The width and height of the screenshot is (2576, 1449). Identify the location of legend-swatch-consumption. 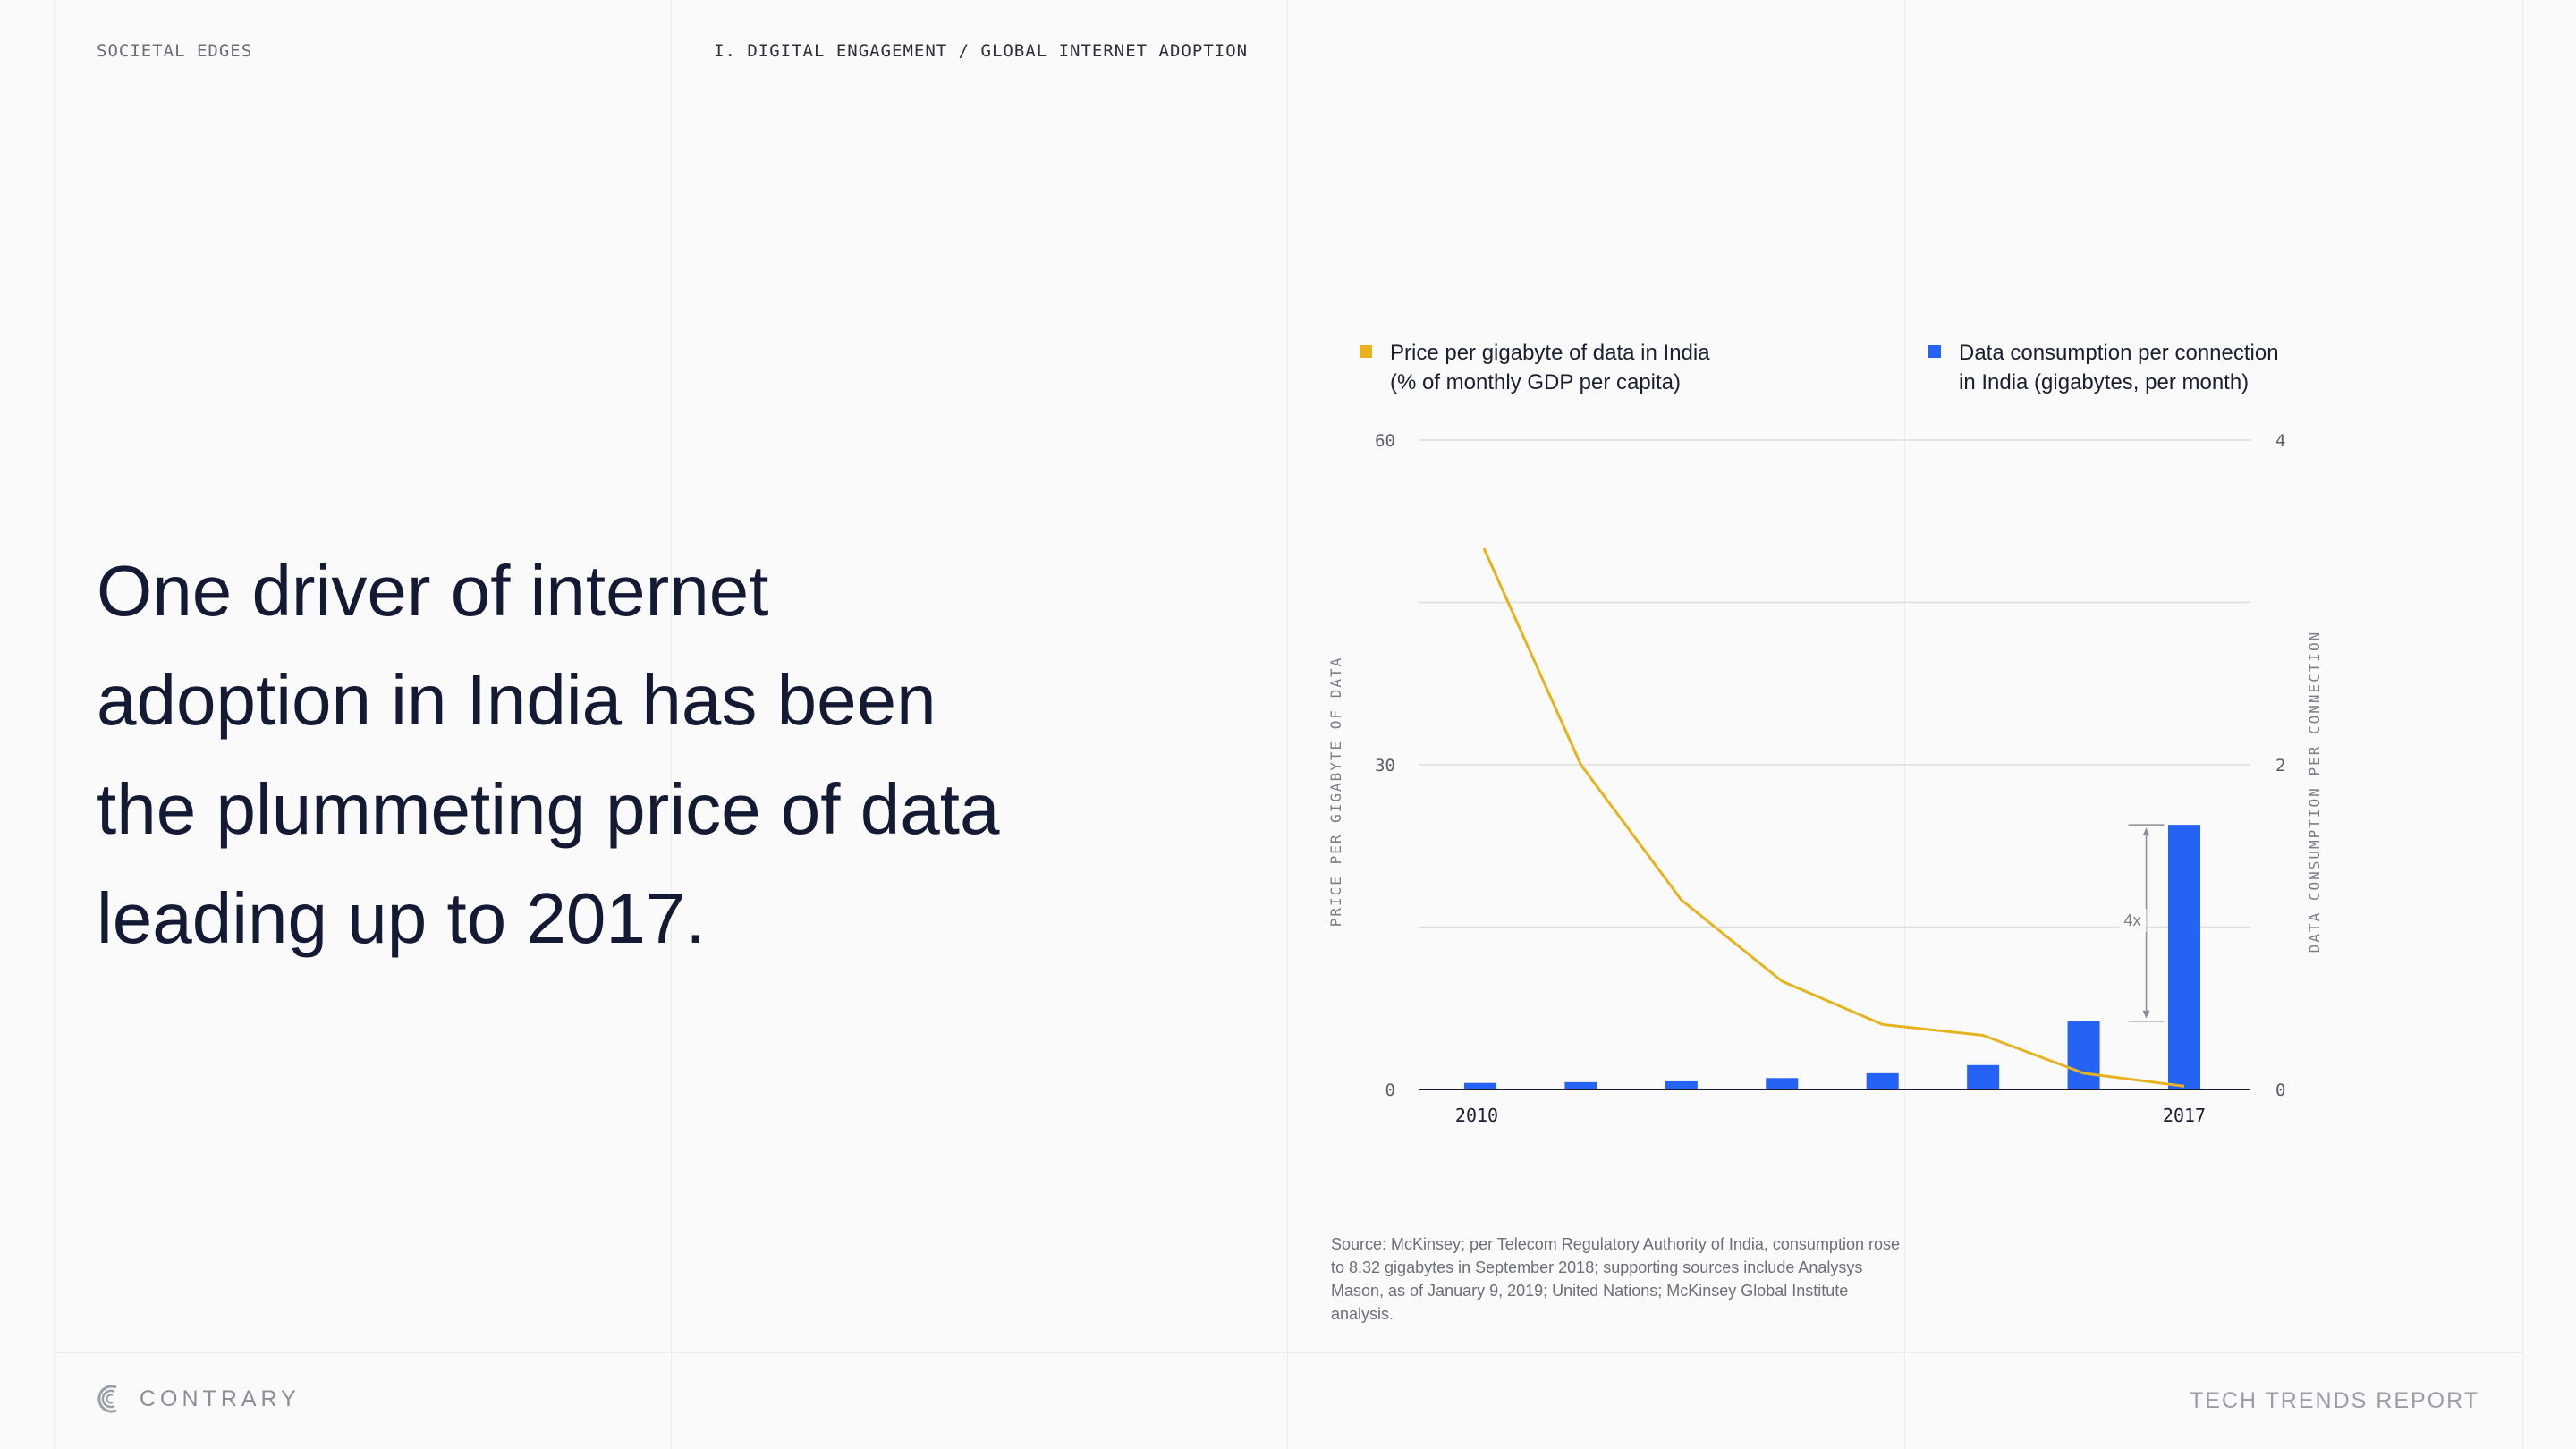
(1934, 351).